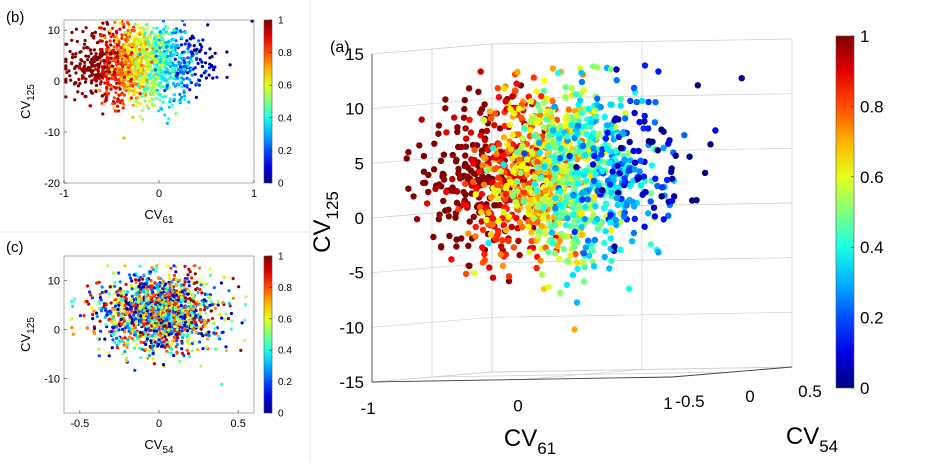  Describe the element at coordinates (281, 257) in the screenshot. I see `panel-c-colorbar-label: 1` at that location.